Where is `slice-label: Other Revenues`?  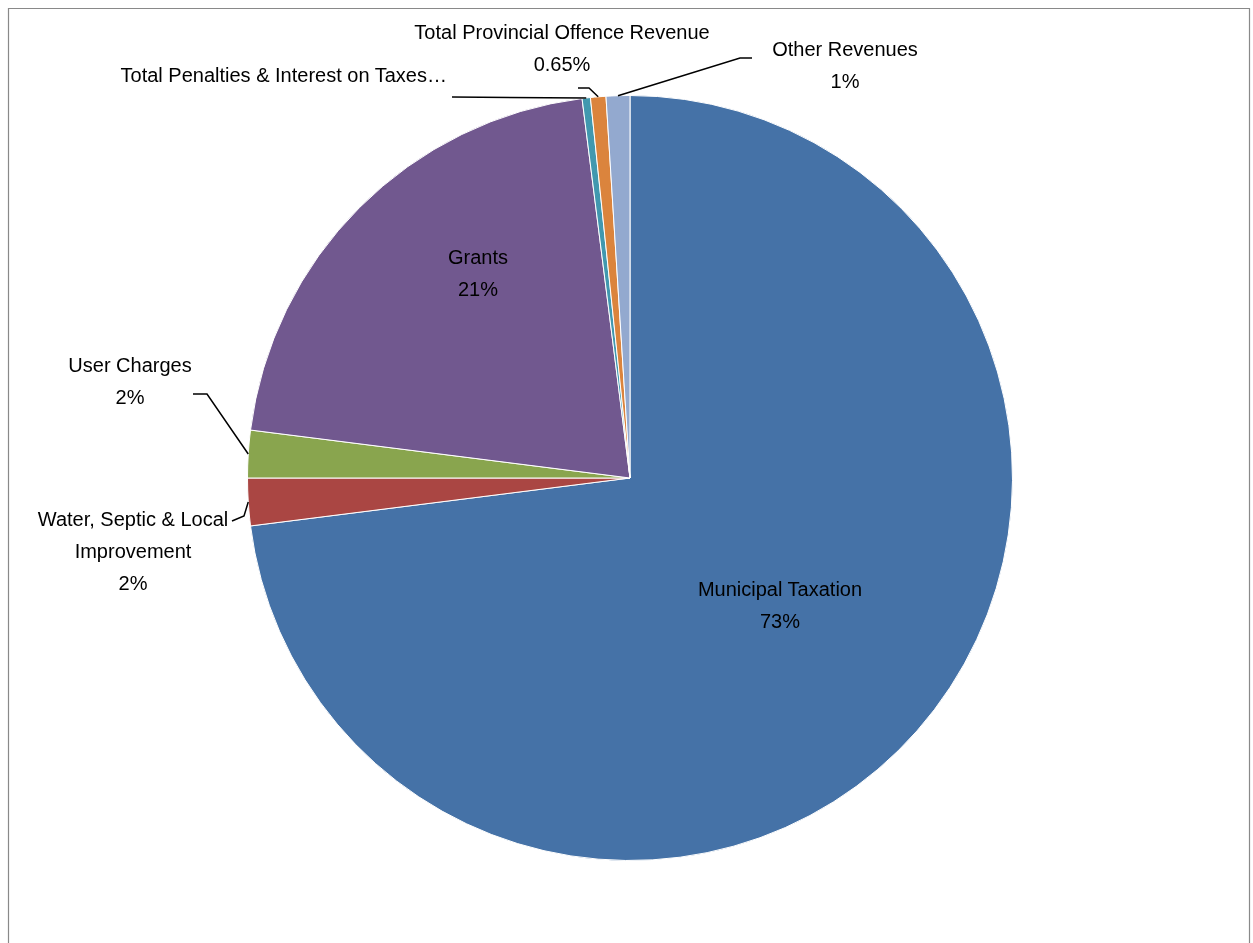
slice-label: Other Revenues is located at coordinates (845, 48).